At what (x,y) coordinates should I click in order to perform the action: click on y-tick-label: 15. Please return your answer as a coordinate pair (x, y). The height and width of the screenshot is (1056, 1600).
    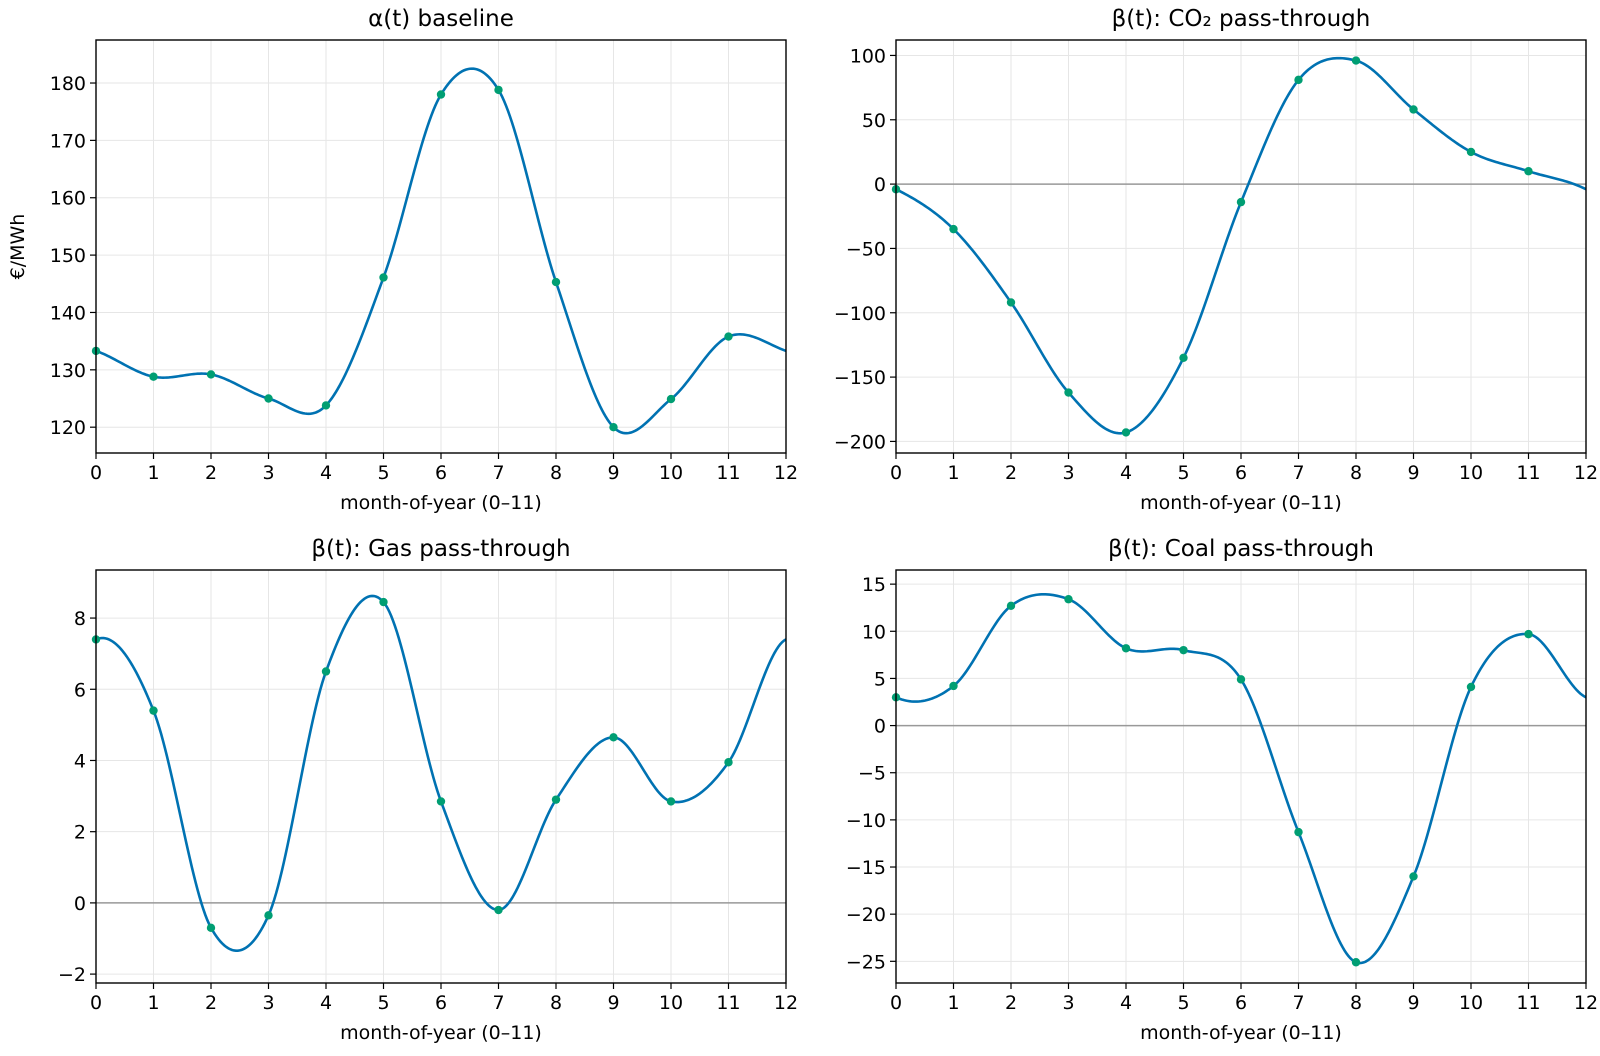
    Looking at the image, I should click on (874, 585).